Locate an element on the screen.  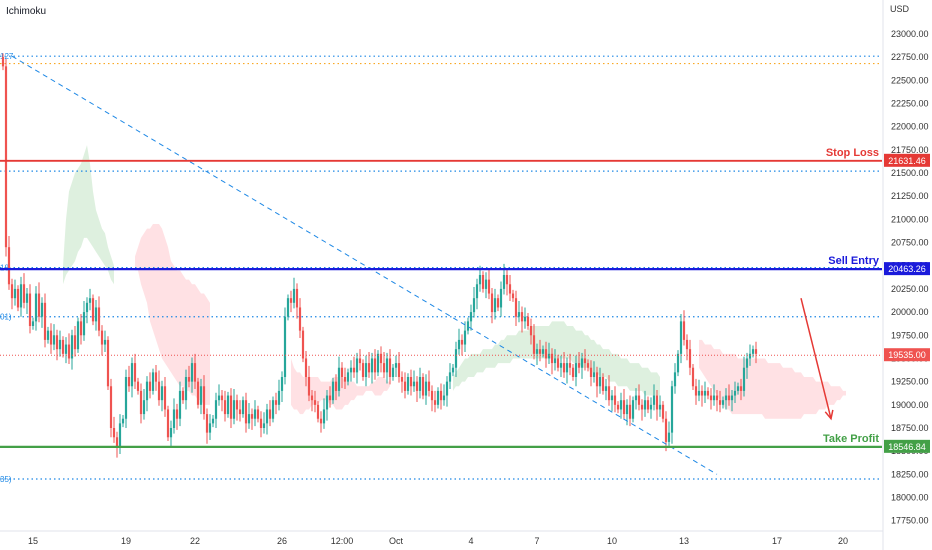
price-axis-tick-label: 19750.00 is located at coordinates (910, 335).